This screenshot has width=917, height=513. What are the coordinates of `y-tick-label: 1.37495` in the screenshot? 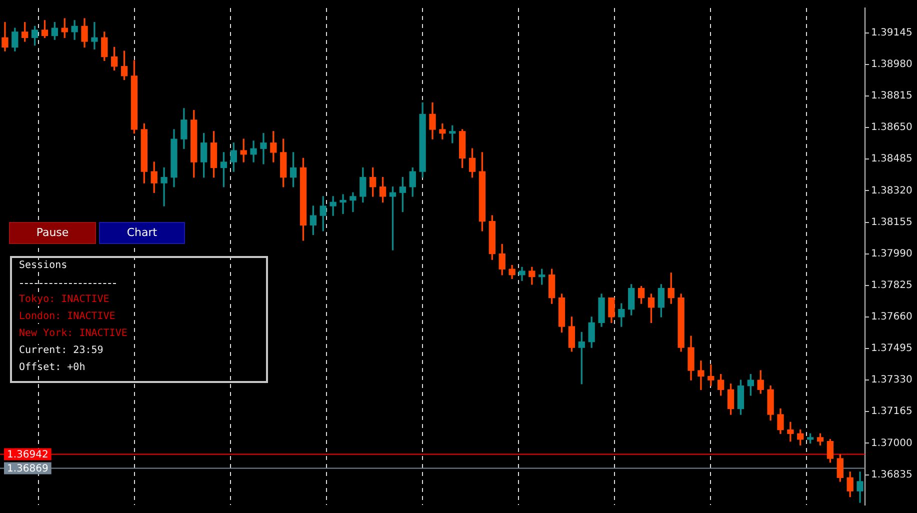 It's located at (891, 348).